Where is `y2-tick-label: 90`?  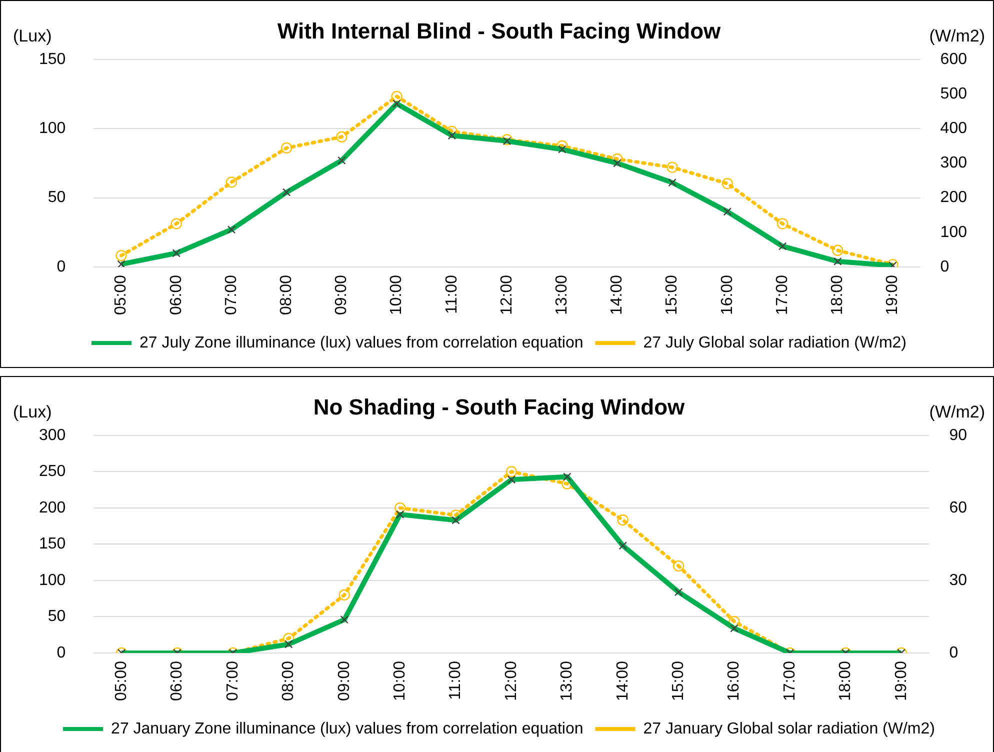
y2-tick-label: 90 is located at coordinates (958, 435).